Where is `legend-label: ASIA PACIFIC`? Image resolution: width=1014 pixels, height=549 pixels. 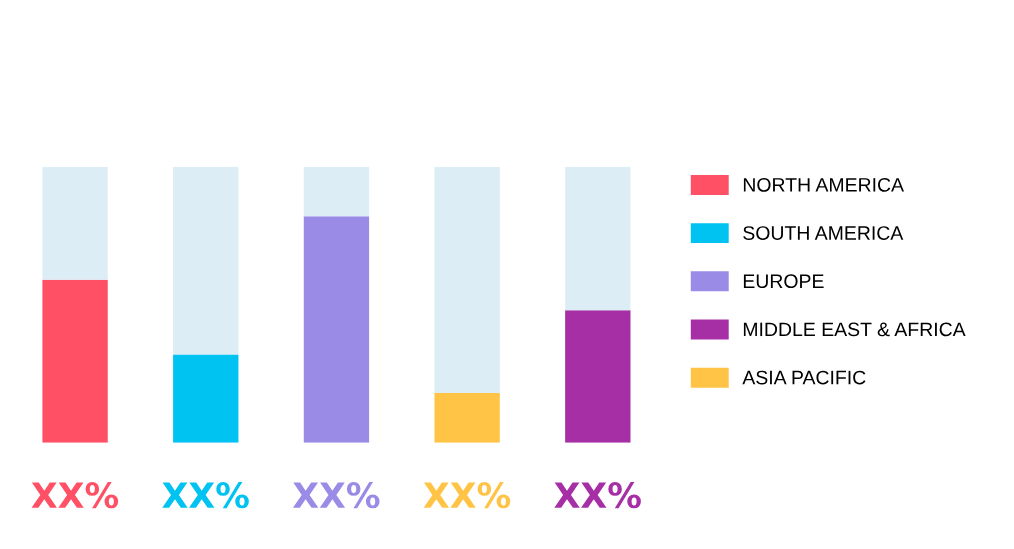 legend-label: ASIA PACIFIC is located at coordinates (804, 377).